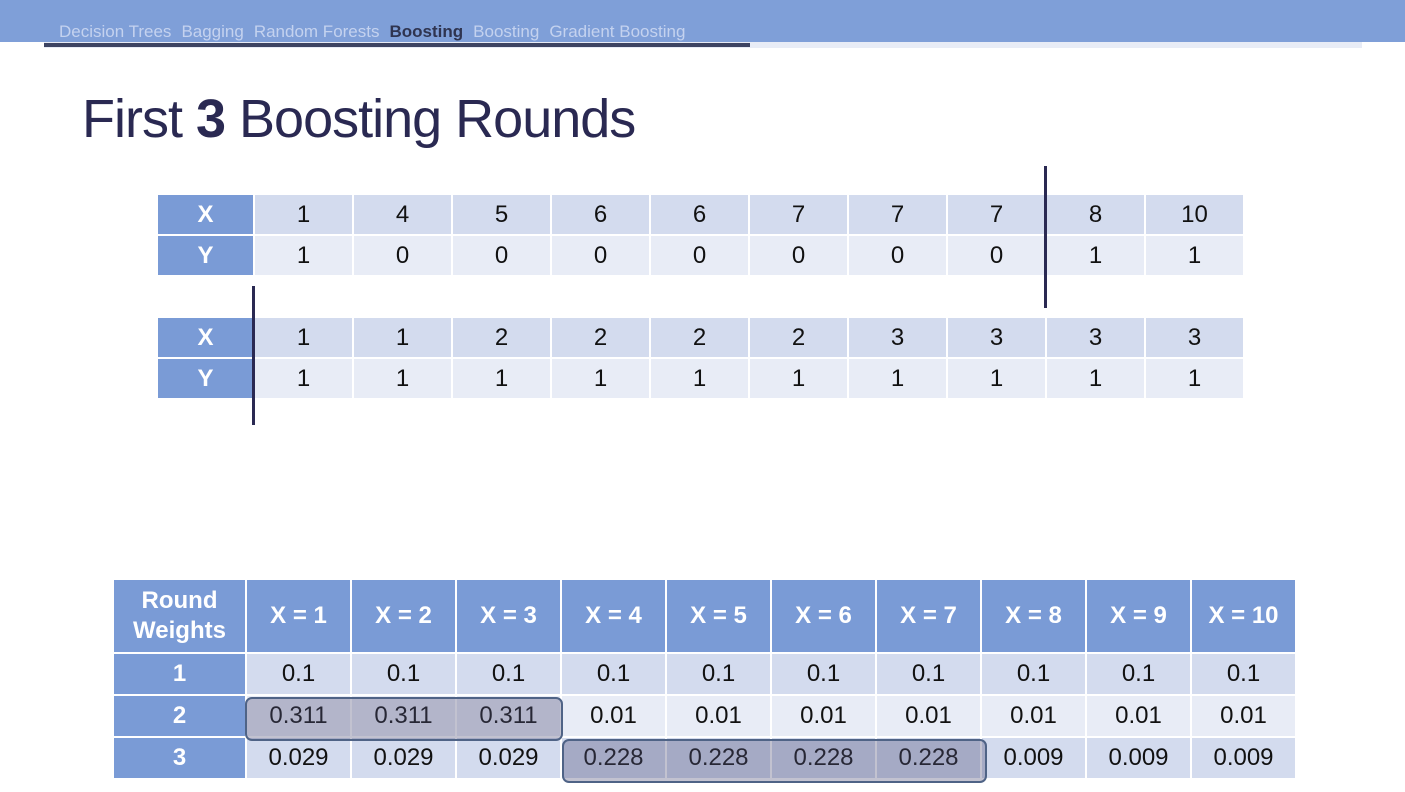 This screenshot has width=1405, height=792. What do you see at coordinates (210, 119) in the screenshot?
I see `title-number: 3` at bounding box center [210, 119].